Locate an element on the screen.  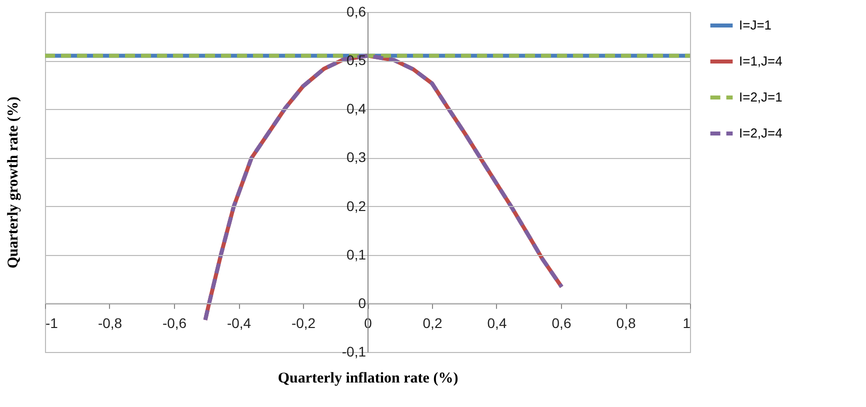
y-tick-label: 0,3 is located at coordinates (356, 157).